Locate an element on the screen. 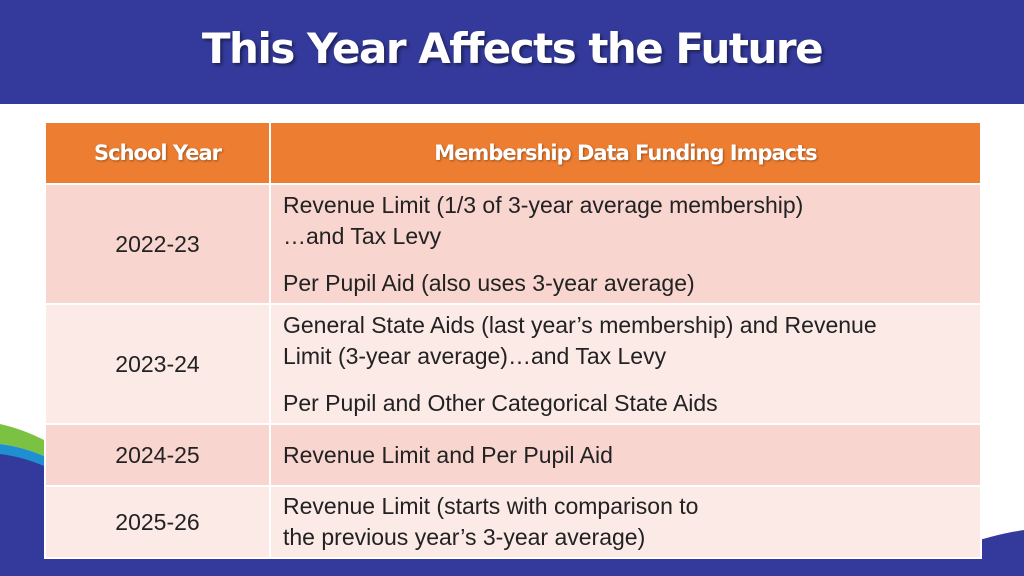 The image size is (1024, 576). impact-cell: Revenue Limit and Per Pupil Aid is located at coordinates (625, 455).